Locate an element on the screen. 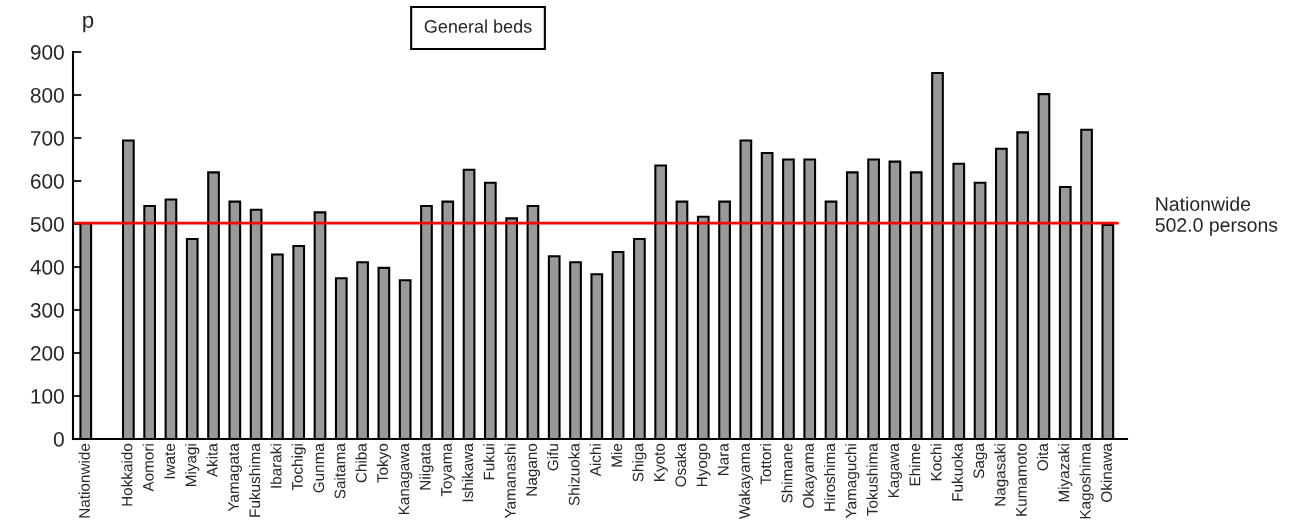 This screenshot has width=1301, height=529. y-tick-label: 300 is located at coordinates (47, 310).